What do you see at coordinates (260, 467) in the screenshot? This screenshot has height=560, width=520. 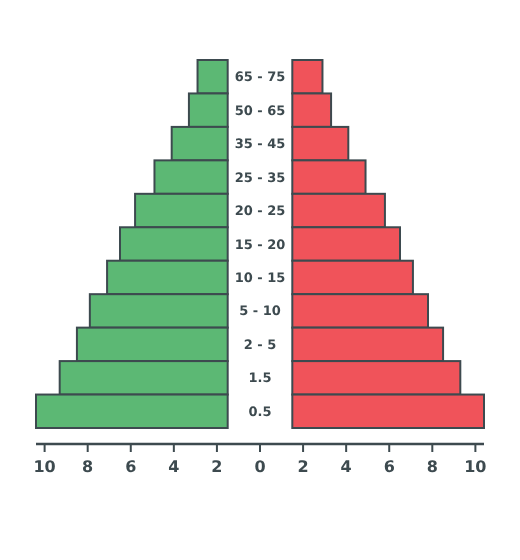 I see `x-tick-label: 0` at bounding box center [260, 467].